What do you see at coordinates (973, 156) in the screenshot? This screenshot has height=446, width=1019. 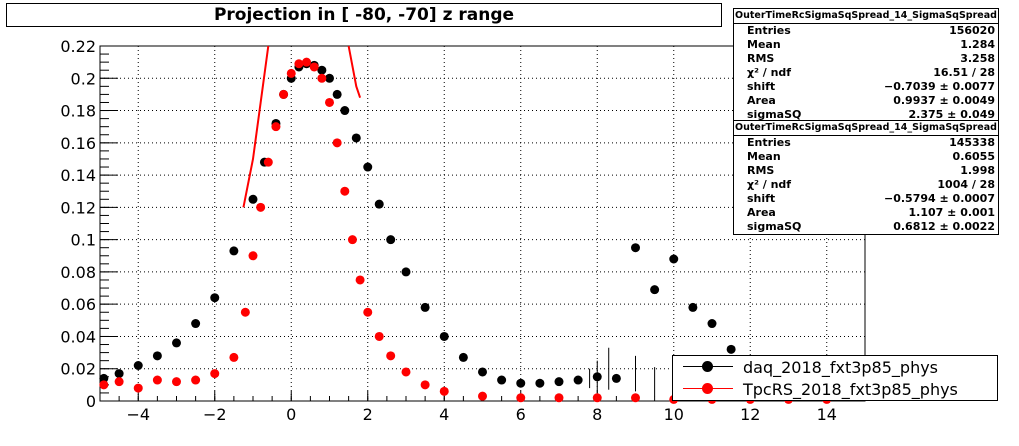 I see `stats-value: 0.6055` at bounding box center [973, 156].